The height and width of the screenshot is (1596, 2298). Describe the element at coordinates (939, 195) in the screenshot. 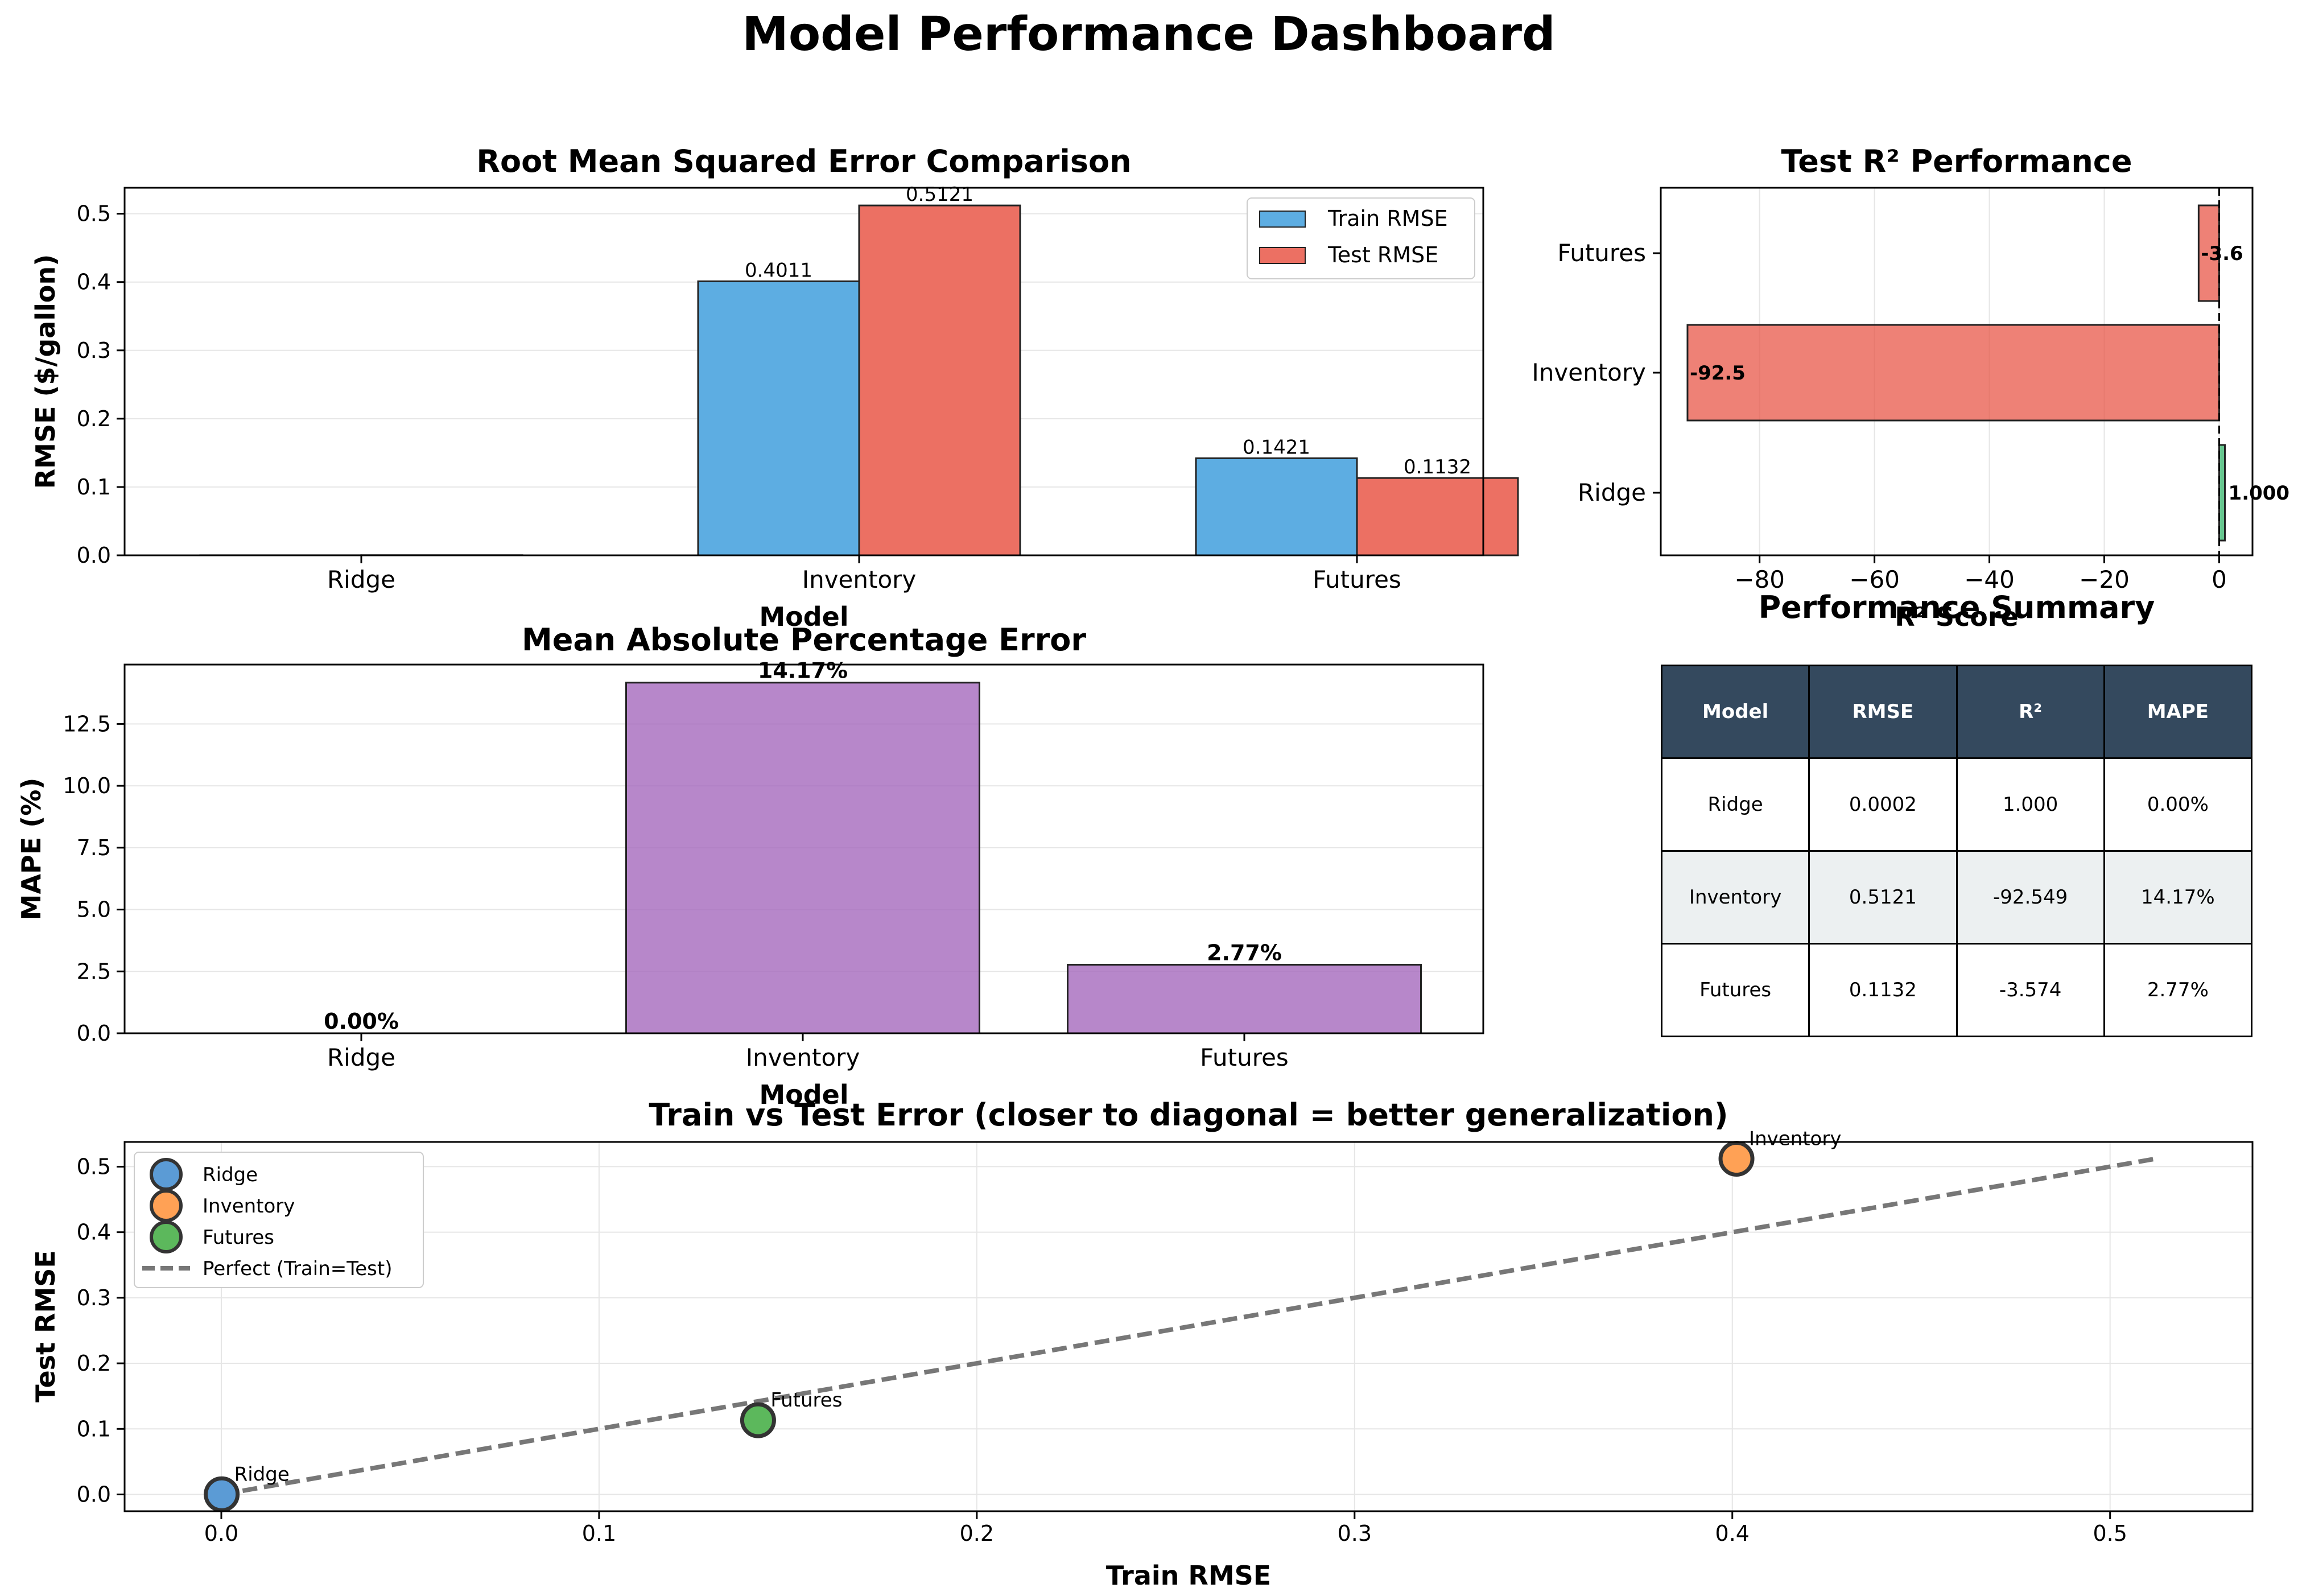

I see `rmse-bar-data-label: 0.5121` at that location.